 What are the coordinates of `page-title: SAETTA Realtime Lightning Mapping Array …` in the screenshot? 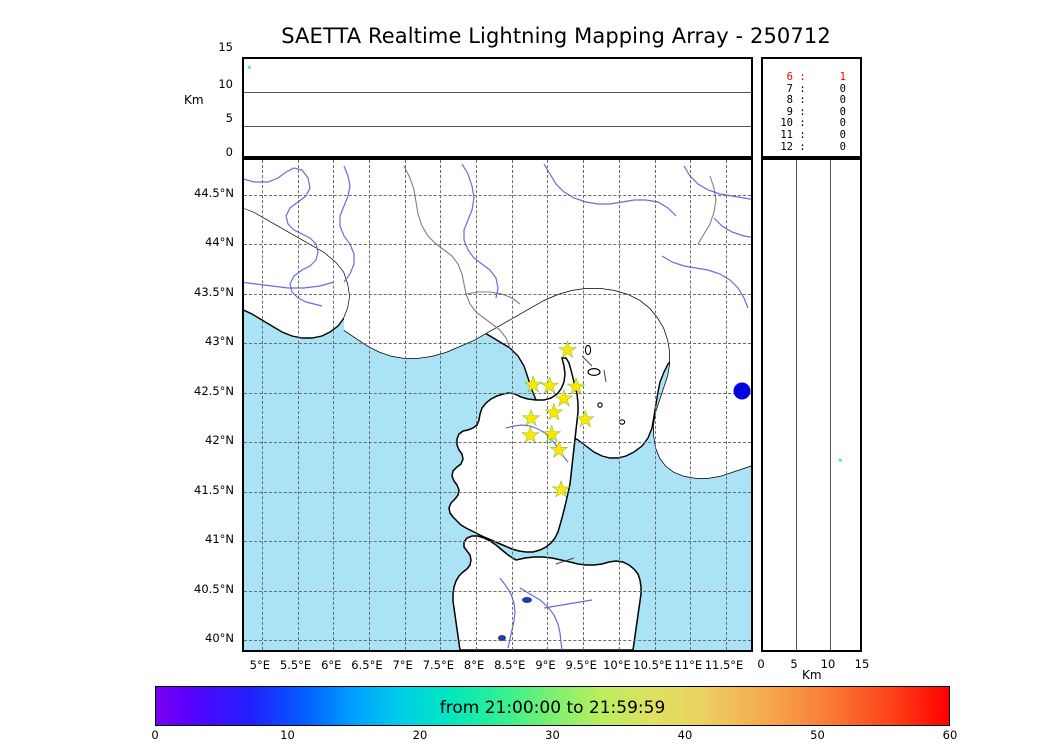 It's located at (556, 36).